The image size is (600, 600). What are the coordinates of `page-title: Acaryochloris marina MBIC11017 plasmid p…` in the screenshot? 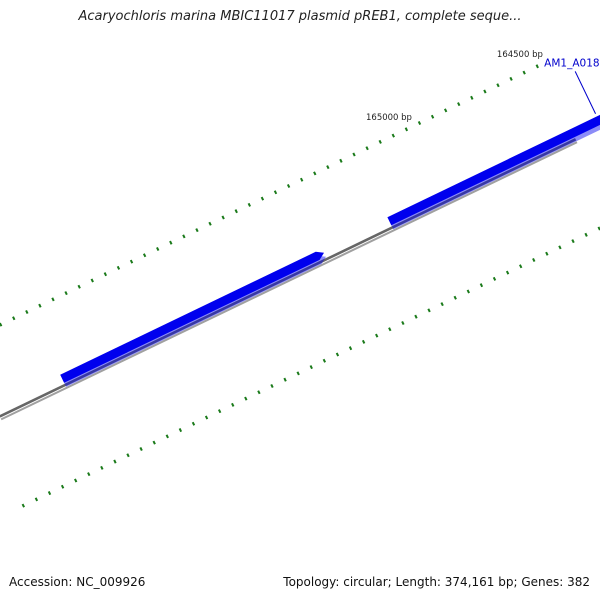 It's located at (300, 16).